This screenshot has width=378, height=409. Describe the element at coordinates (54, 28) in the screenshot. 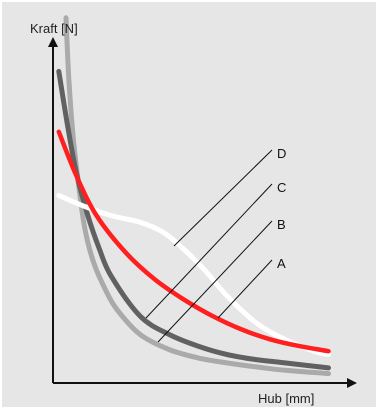

I see `y-axis-label: Kraft [N]` at that location.